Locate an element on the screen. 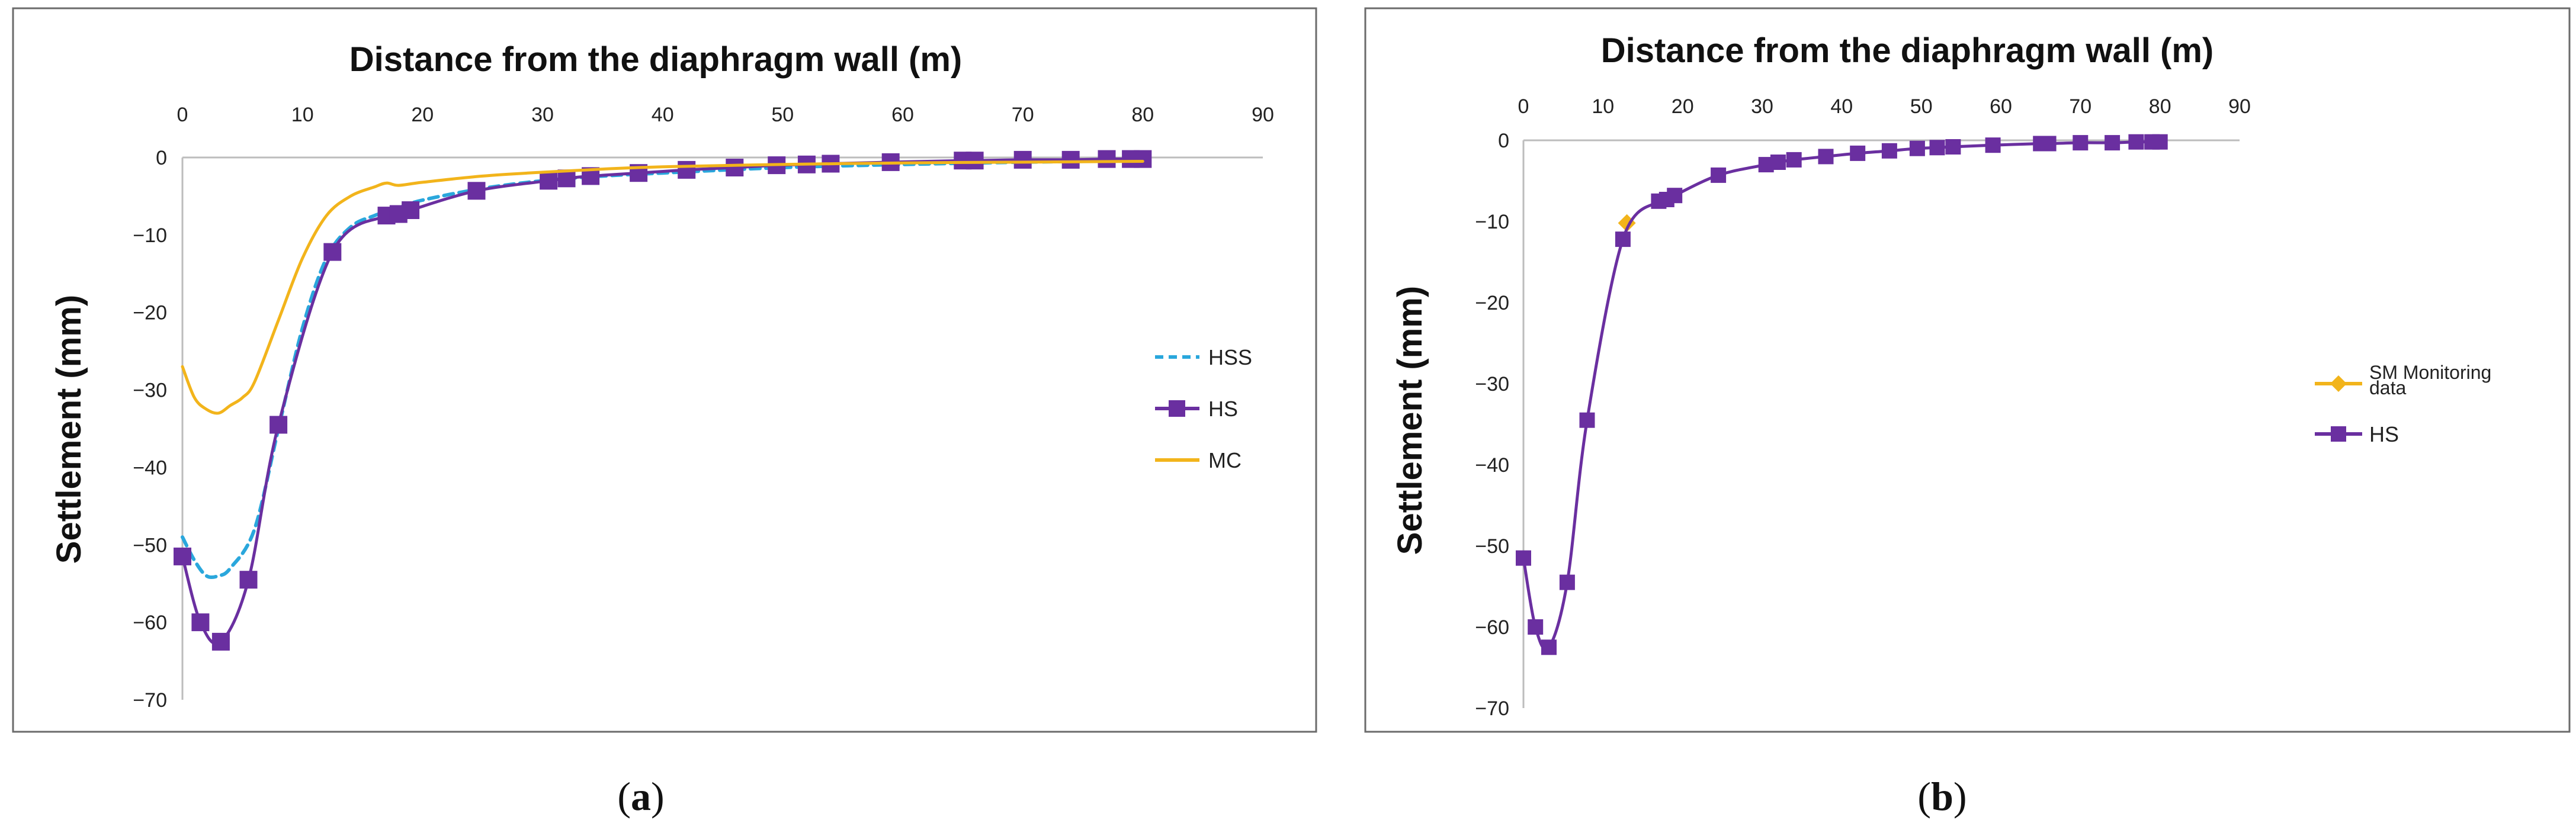  panel-b-xtick-5: 50 is located at coordinates (1921, 106).